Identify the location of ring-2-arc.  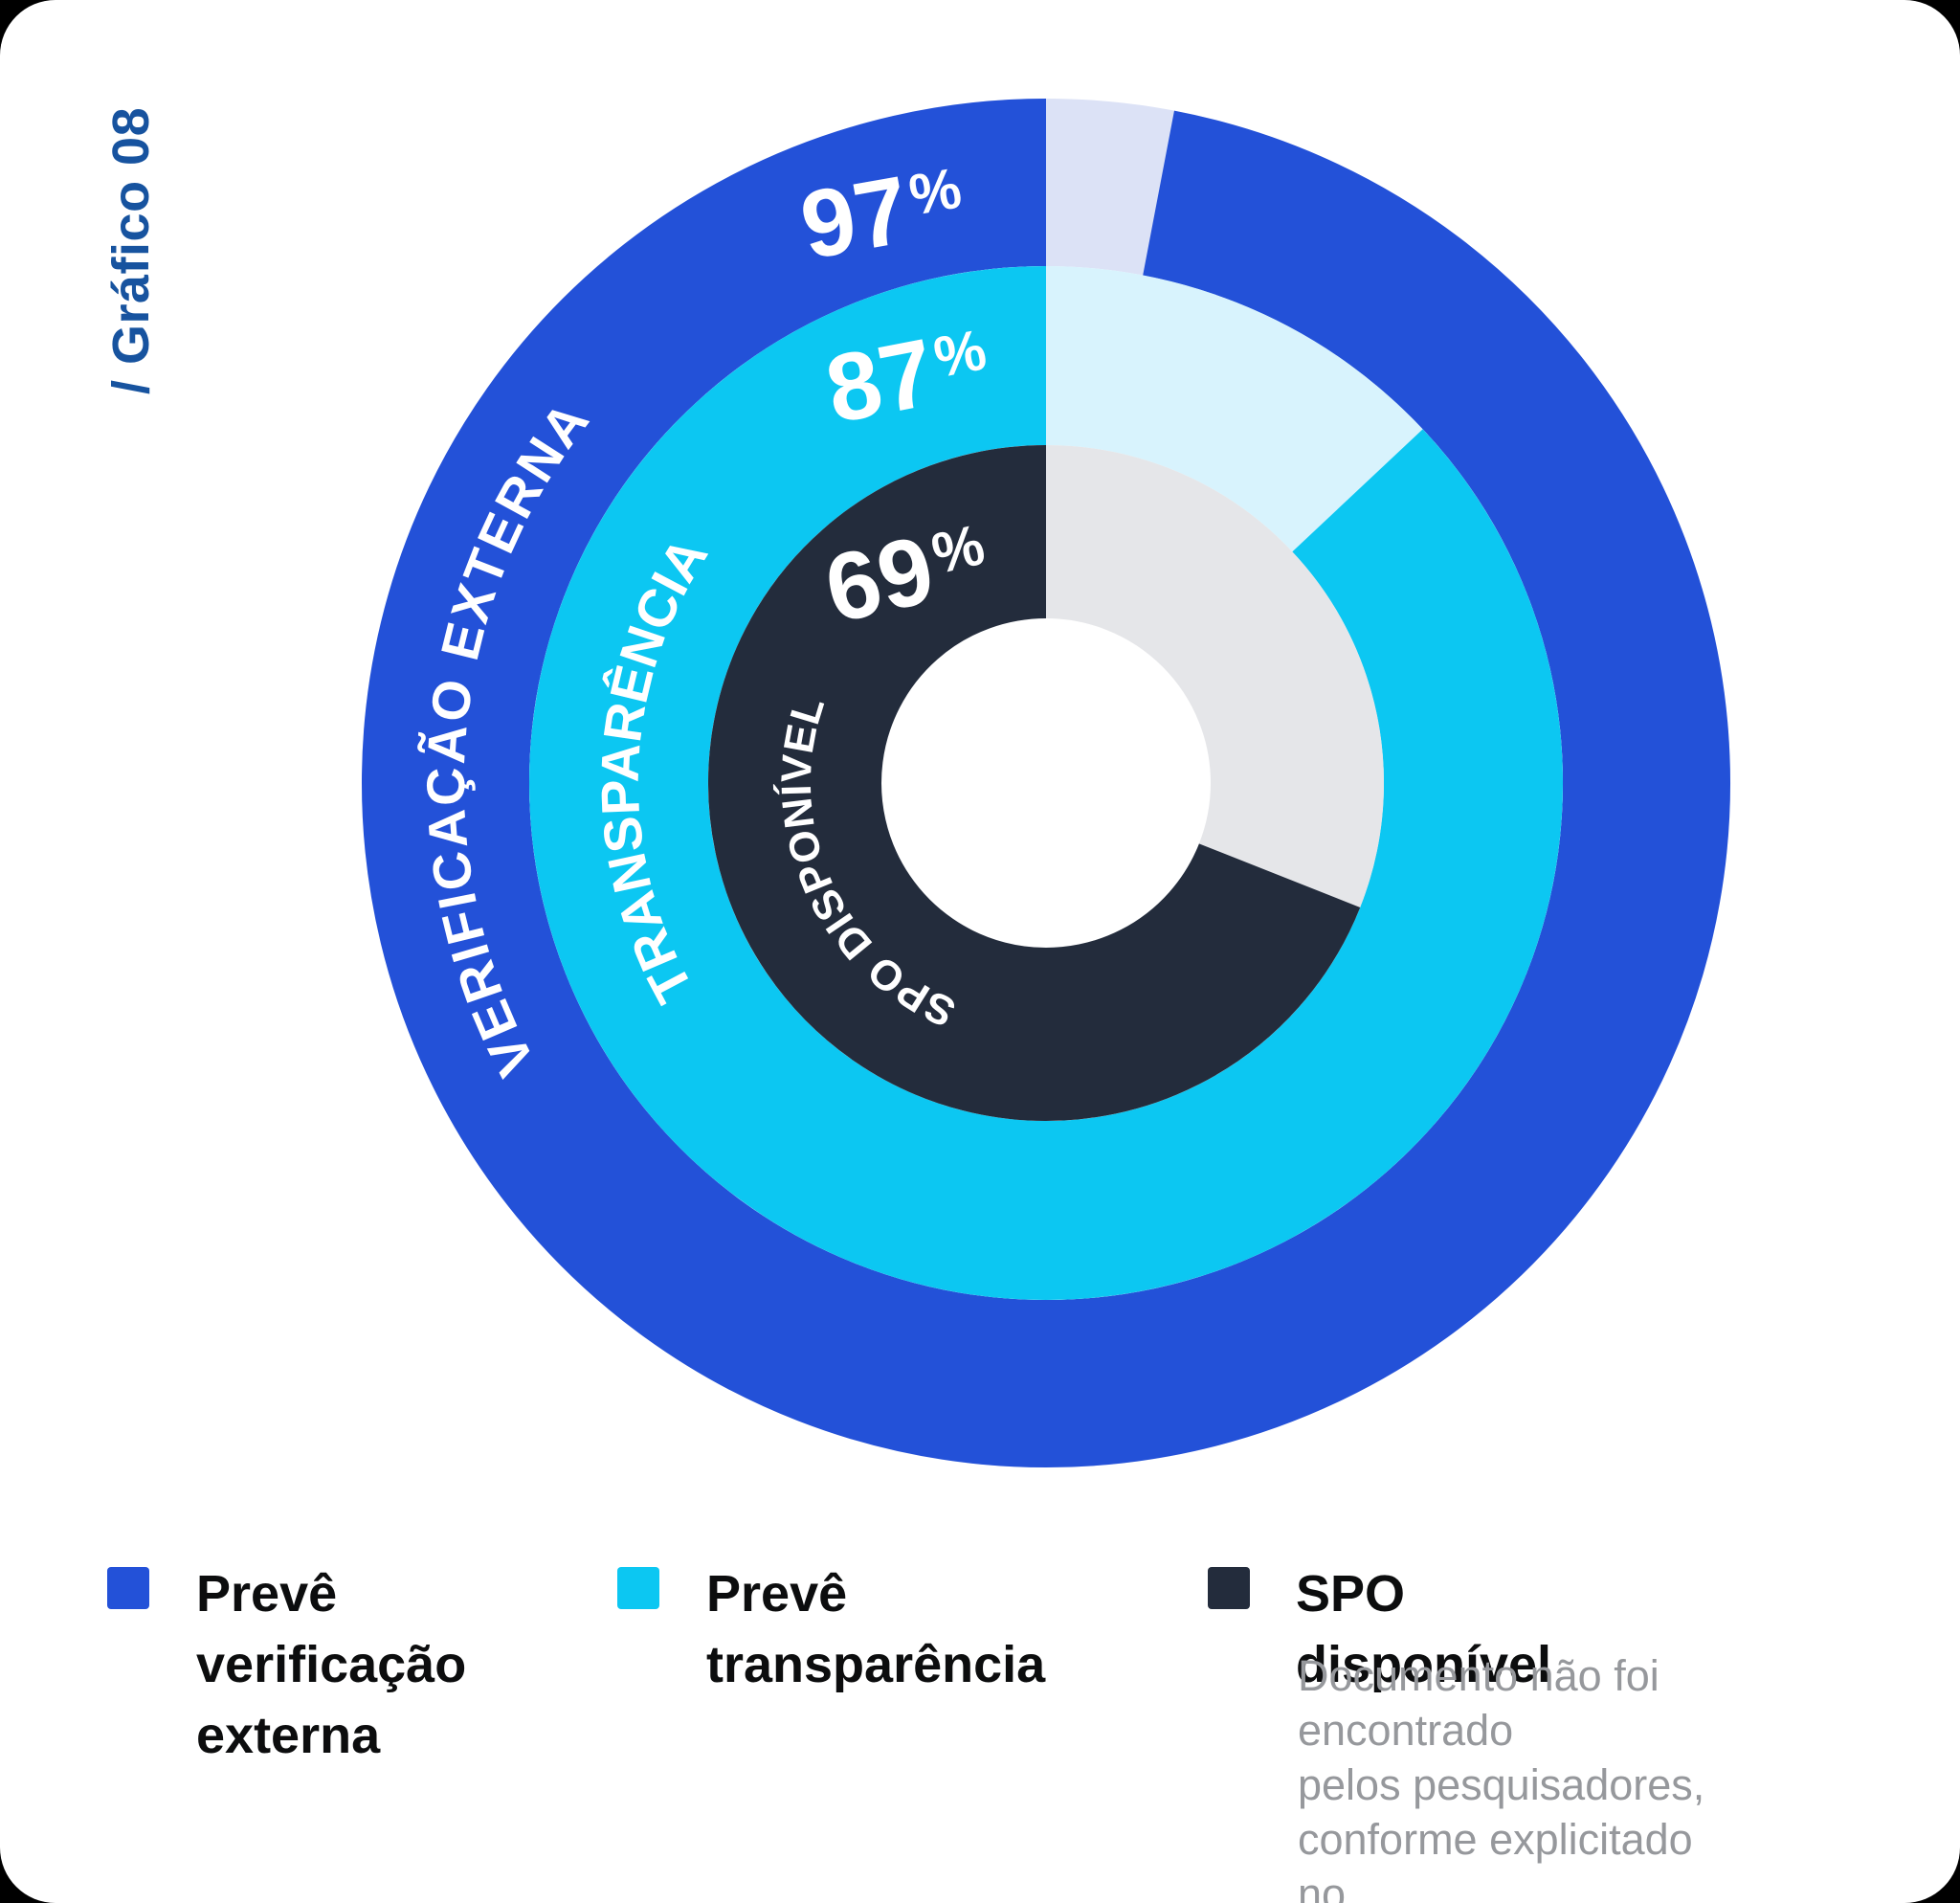
(1034, 783).